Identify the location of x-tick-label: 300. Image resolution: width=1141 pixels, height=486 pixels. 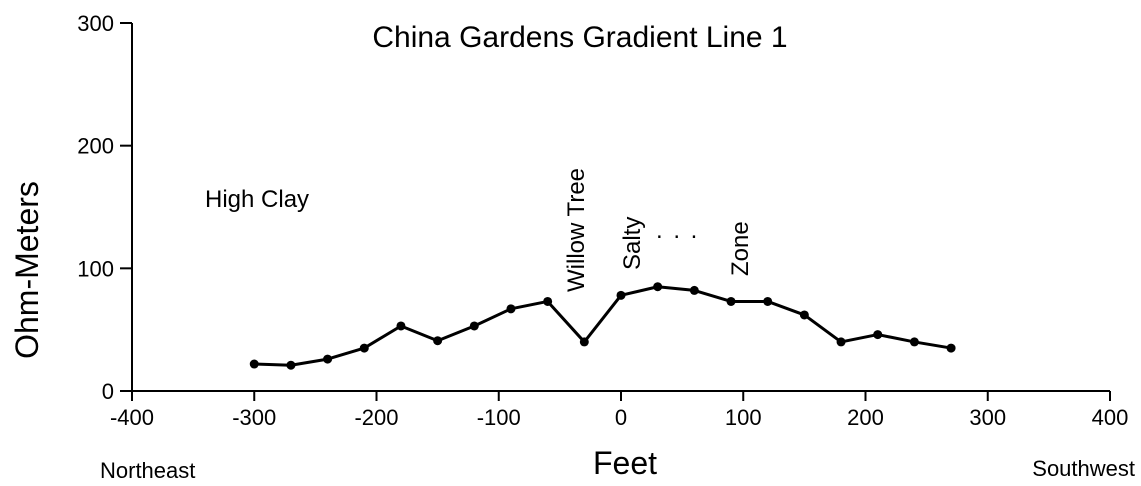
(987, 417).